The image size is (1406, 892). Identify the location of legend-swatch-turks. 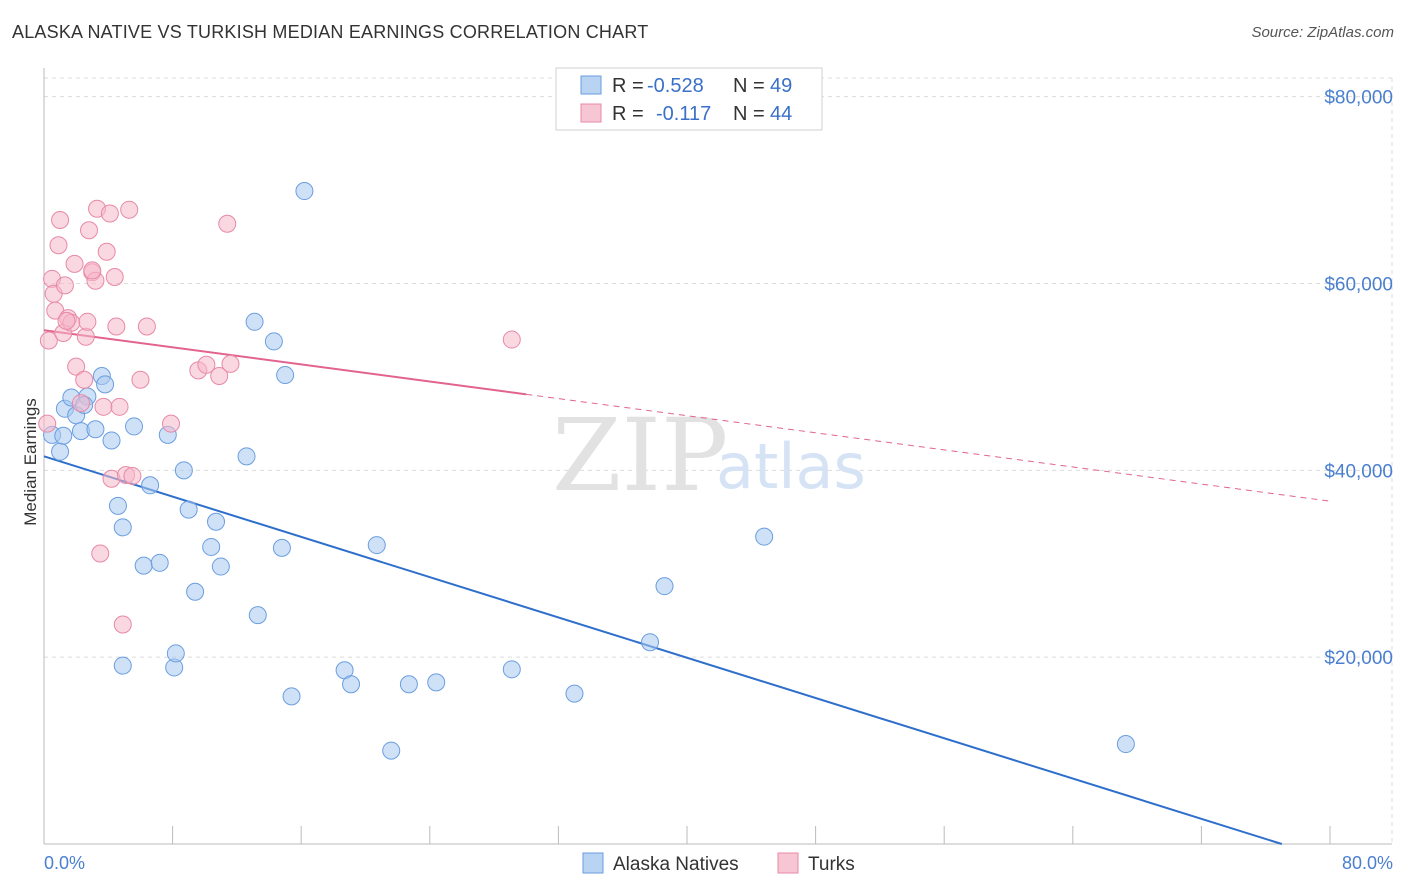
(591, 113).